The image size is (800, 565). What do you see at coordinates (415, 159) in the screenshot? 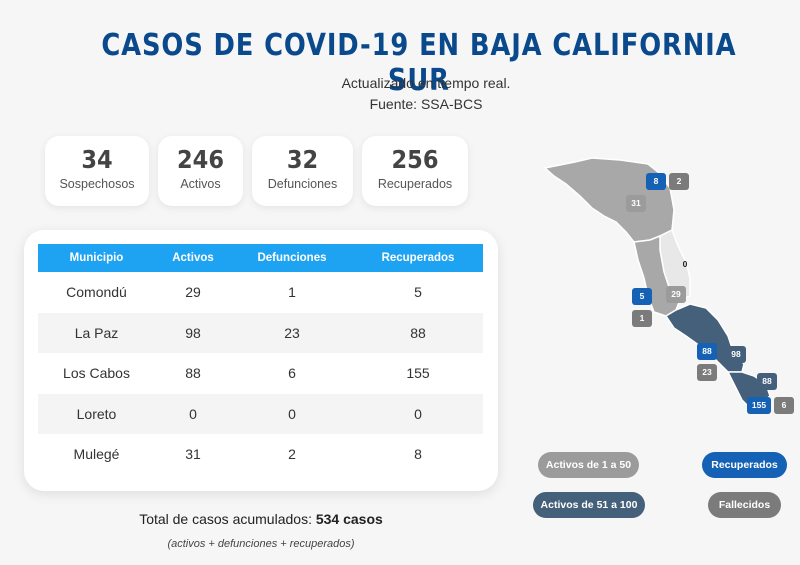
I see `stat-value: 256` at bounding box center [415, 159].